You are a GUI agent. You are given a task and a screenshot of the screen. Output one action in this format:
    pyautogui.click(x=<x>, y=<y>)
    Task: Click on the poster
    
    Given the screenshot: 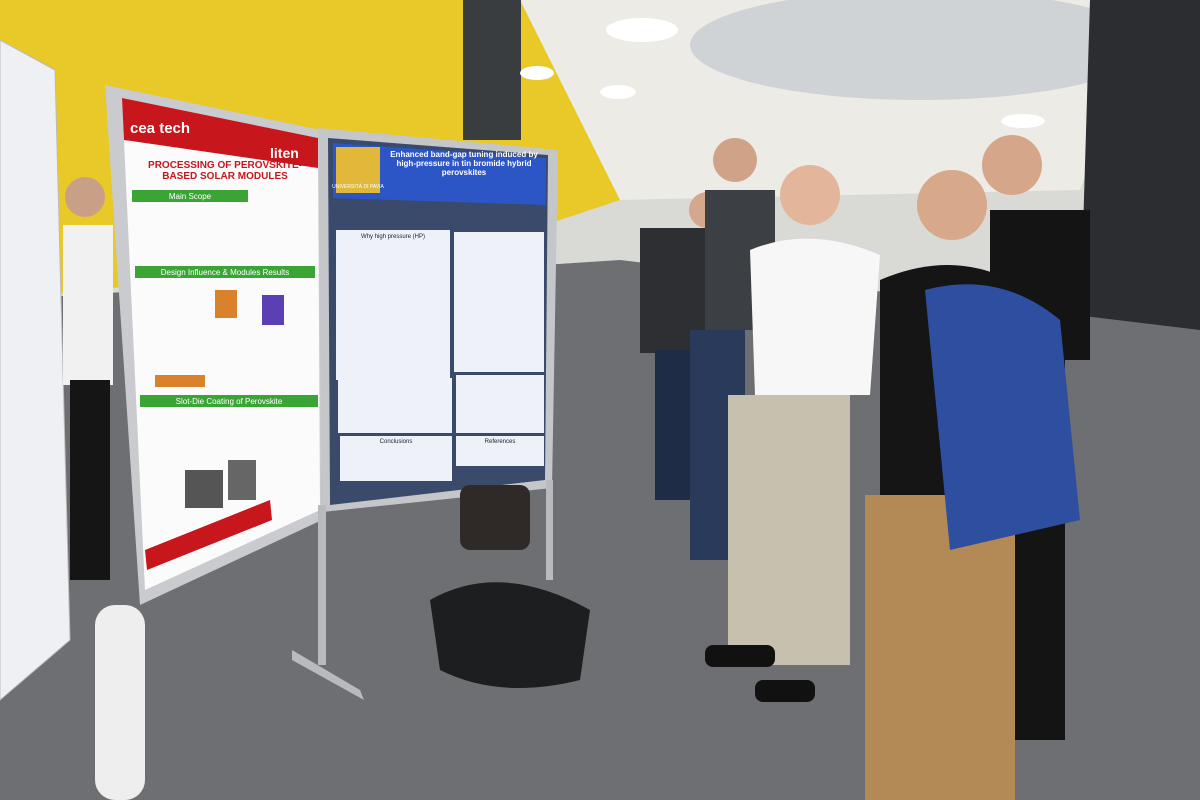 What is the action you would take?
    pyautogui.click(x=221, y=344)
    